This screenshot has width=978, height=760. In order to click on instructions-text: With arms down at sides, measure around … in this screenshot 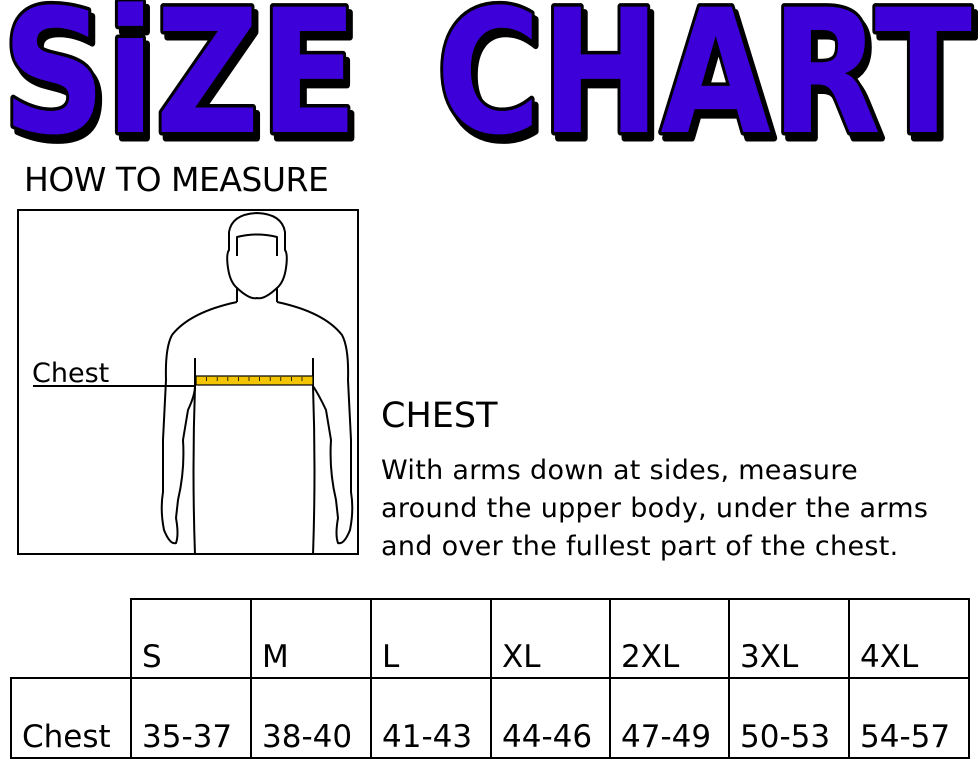, I will do `click(679, 509)`.